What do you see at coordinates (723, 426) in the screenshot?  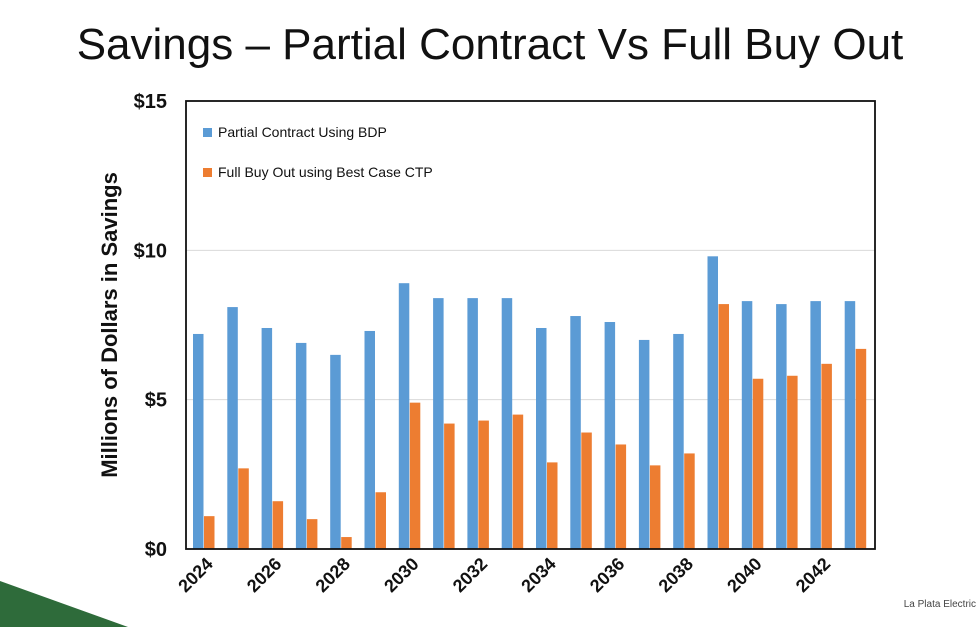 I see `bar-full-buy-out-2039` at bounding box center [723, 426].